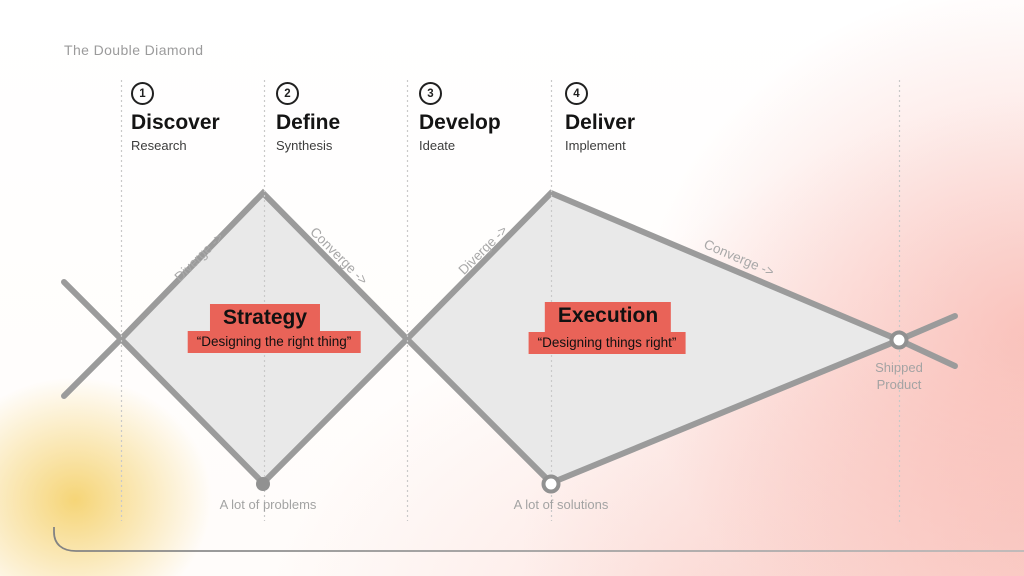 This screenshot has width=1024, height=576. I want to click on solutions-node-ring, so click(551, 484).